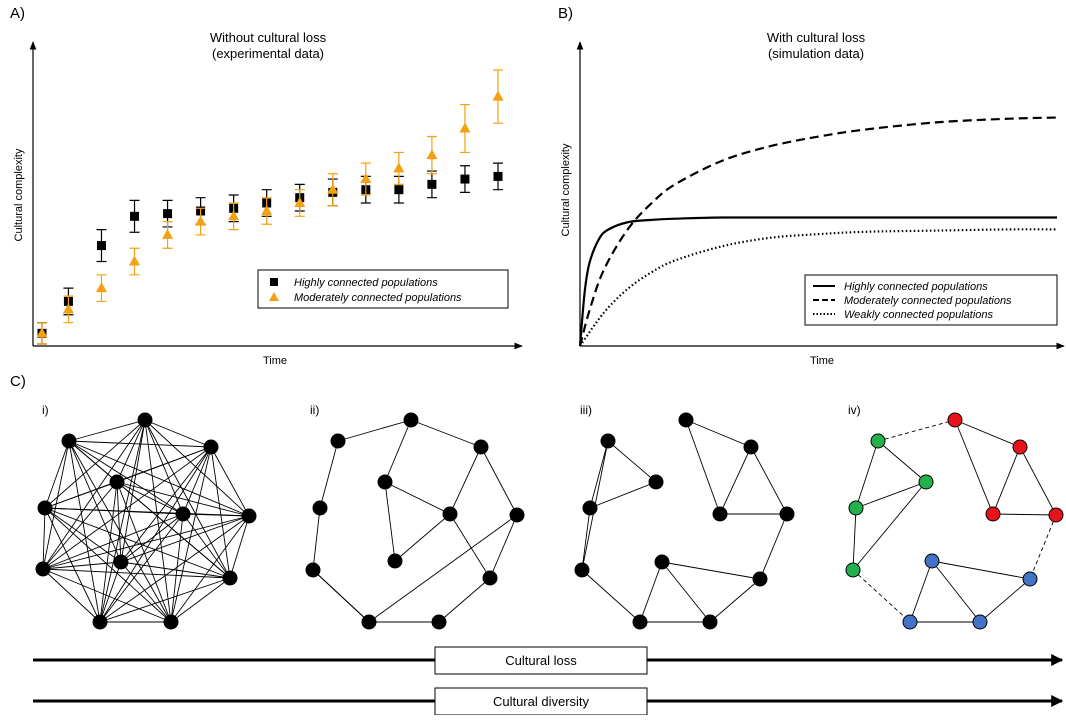 This screenshot has height=720, width=1066. What do you see at coordinates (916, 287) in the screenshot?
I see `chart-b-legend-high: Highly connected populations` at bounding box center [916, 287].